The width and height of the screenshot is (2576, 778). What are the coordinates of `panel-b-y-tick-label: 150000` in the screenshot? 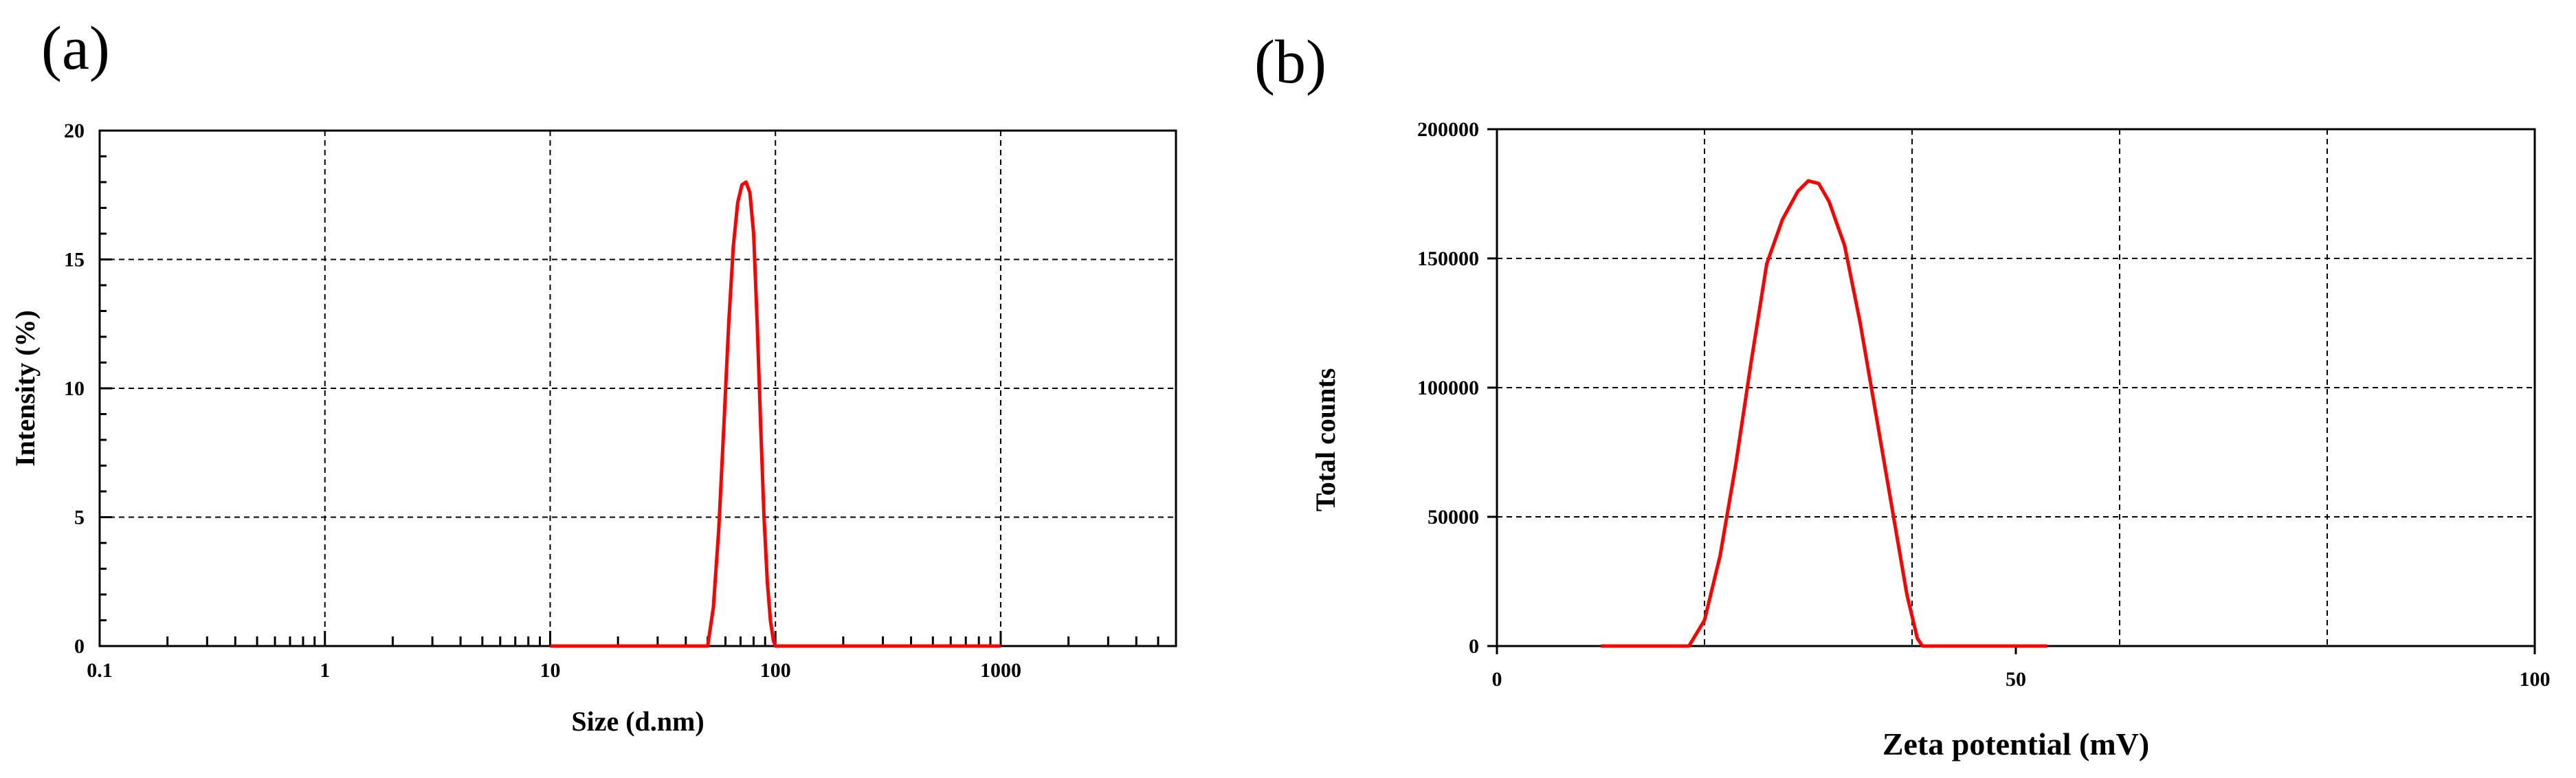 It's located at (1448, 258).